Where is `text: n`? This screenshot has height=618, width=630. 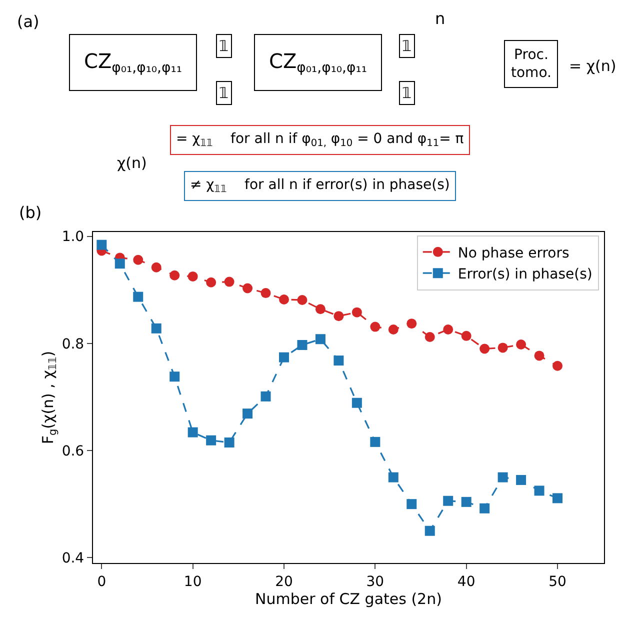
text: n is located at coordinates (440, 18).